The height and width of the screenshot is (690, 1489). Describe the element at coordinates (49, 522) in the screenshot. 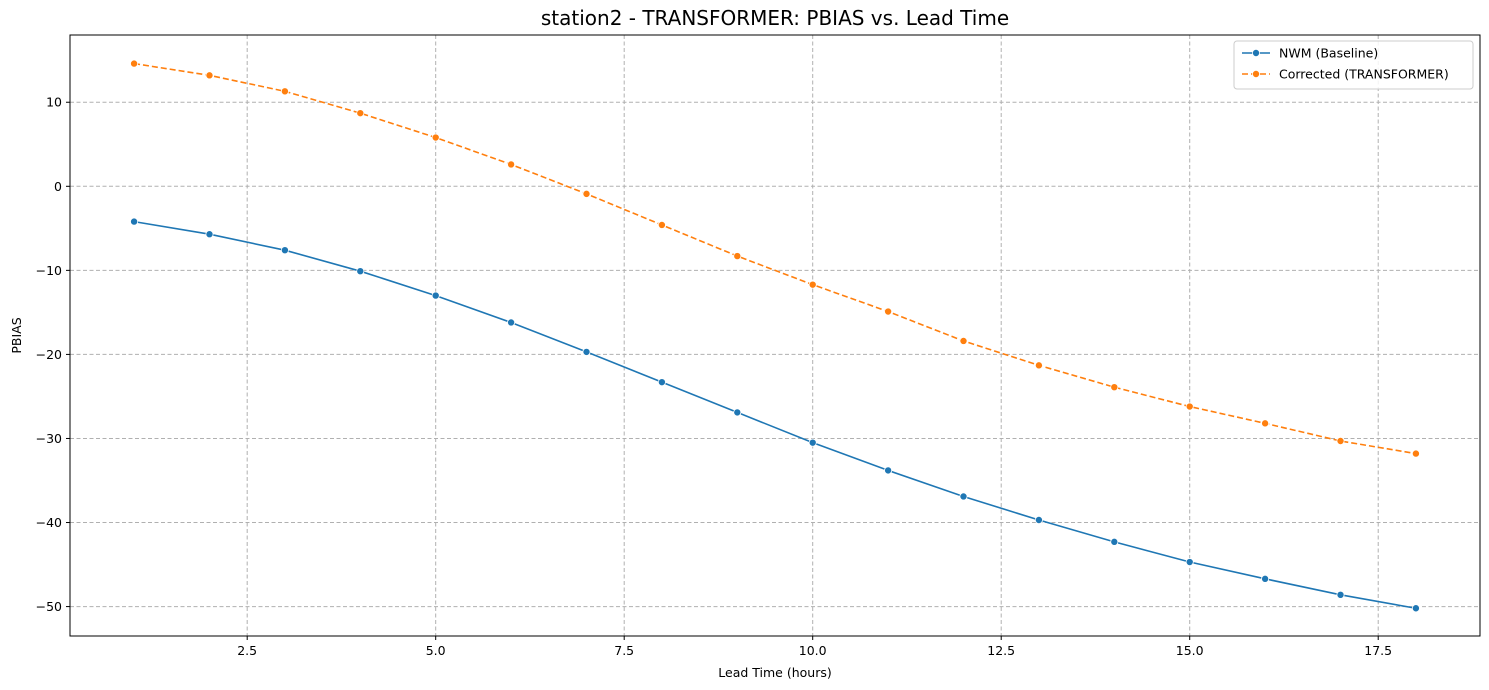

I see `y-tick-label: −40` at that location.